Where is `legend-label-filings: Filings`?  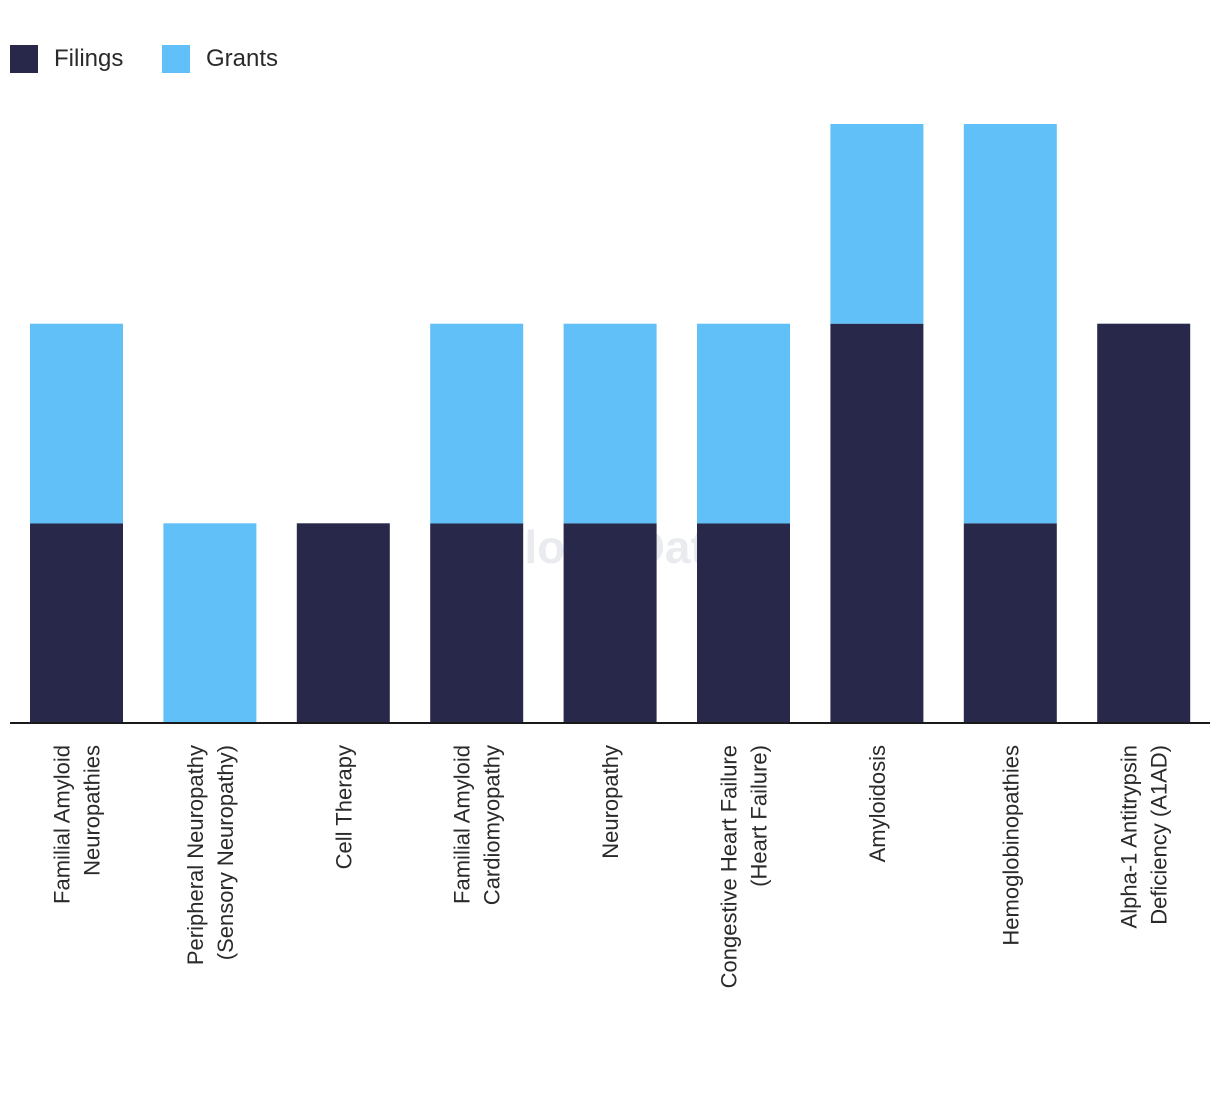 legend-label-filings: Filings is located at coordinates (88, 58).